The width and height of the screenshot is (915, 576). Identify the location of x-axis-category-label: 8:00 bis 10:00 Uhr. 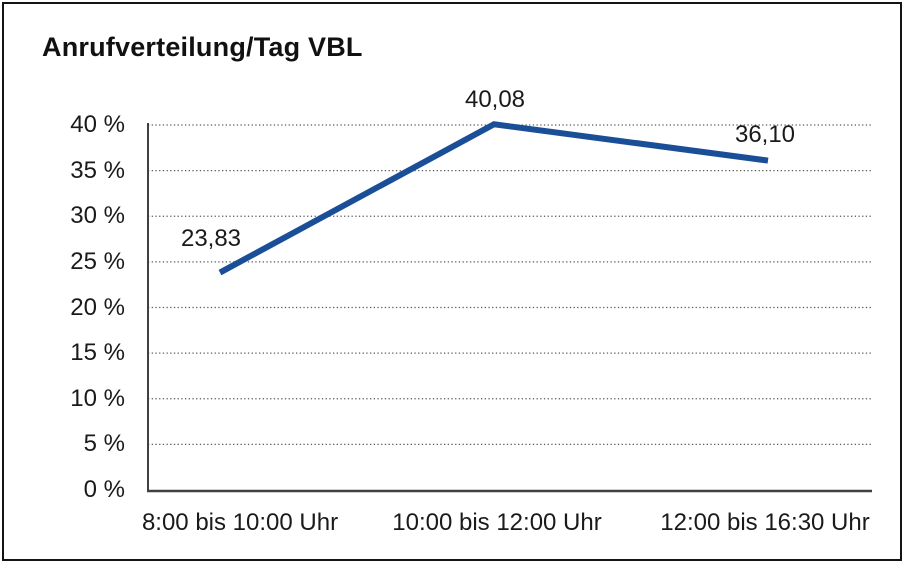
(240, 522).